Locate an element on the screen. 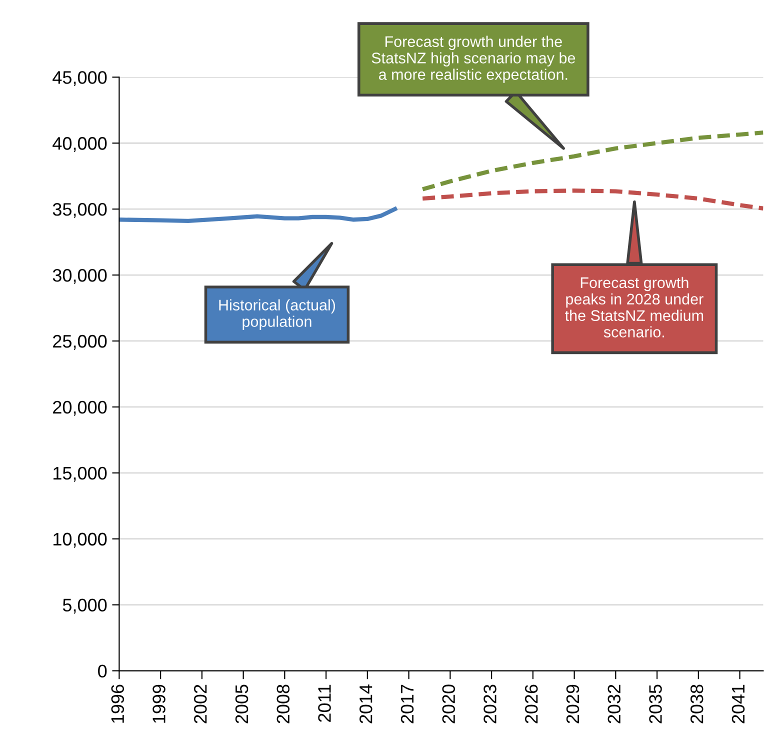 This screenshot has height=742, width=764. y-tick-label: 30,000 is located at coordinates (79, 276).